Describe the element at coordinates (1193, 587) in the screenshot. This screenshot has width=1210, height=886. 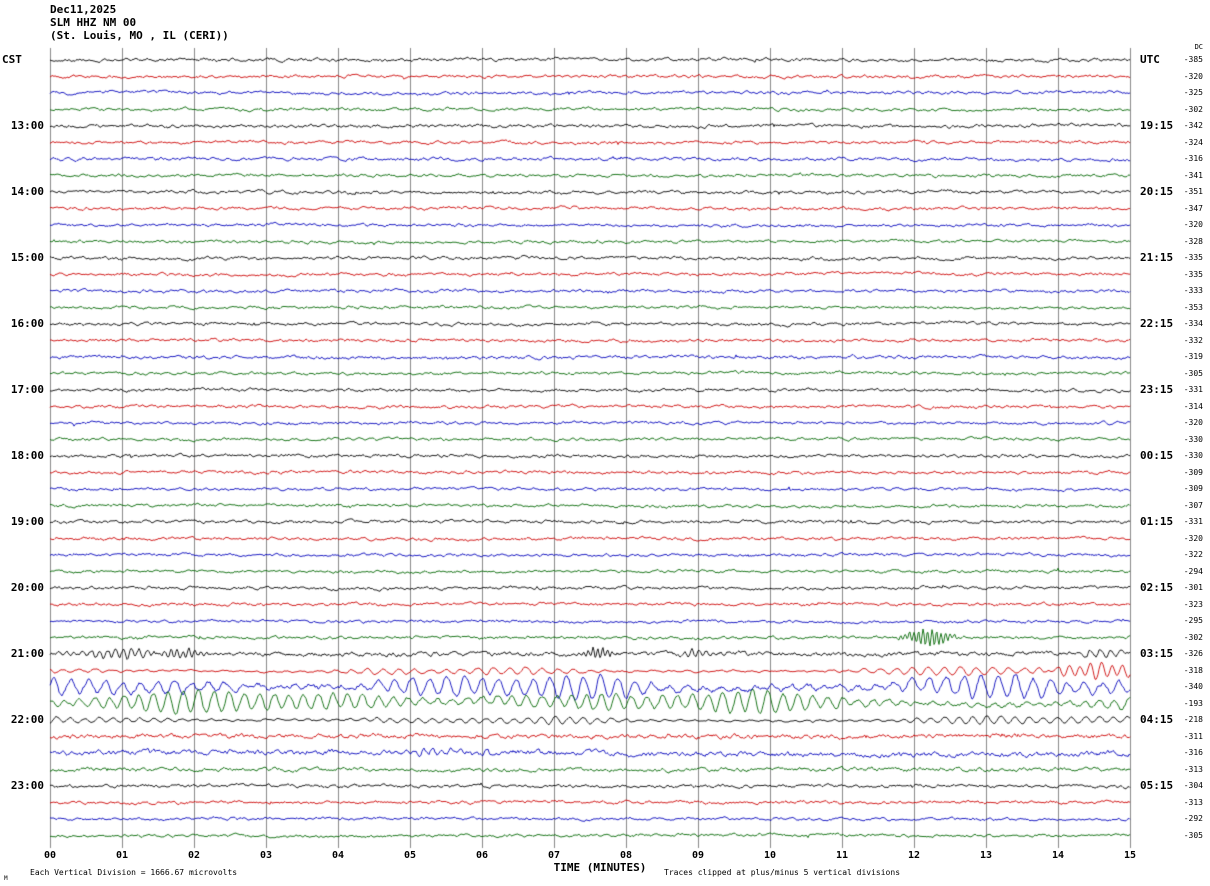
I see `dc-offset-value: -301` at that location.